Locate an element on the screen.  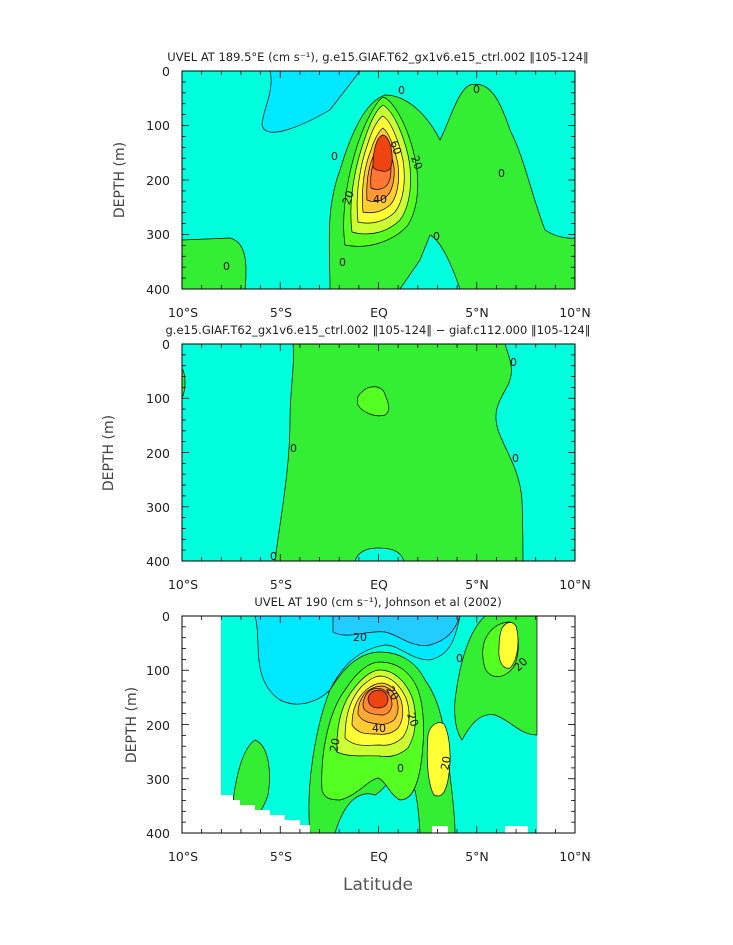
panel-2-ticks is located at coordinates (378, 452).